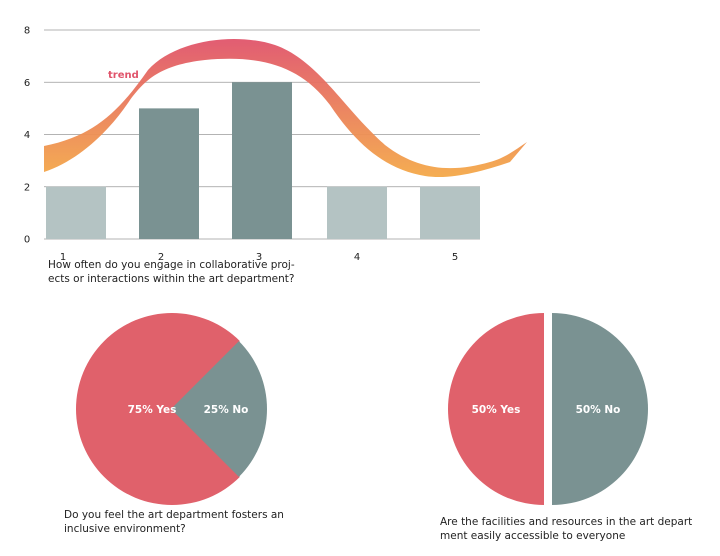 The height and width of the screenshot is (556, 720). I want to click on pie-slice-label: 50% No, so click(598, 410).